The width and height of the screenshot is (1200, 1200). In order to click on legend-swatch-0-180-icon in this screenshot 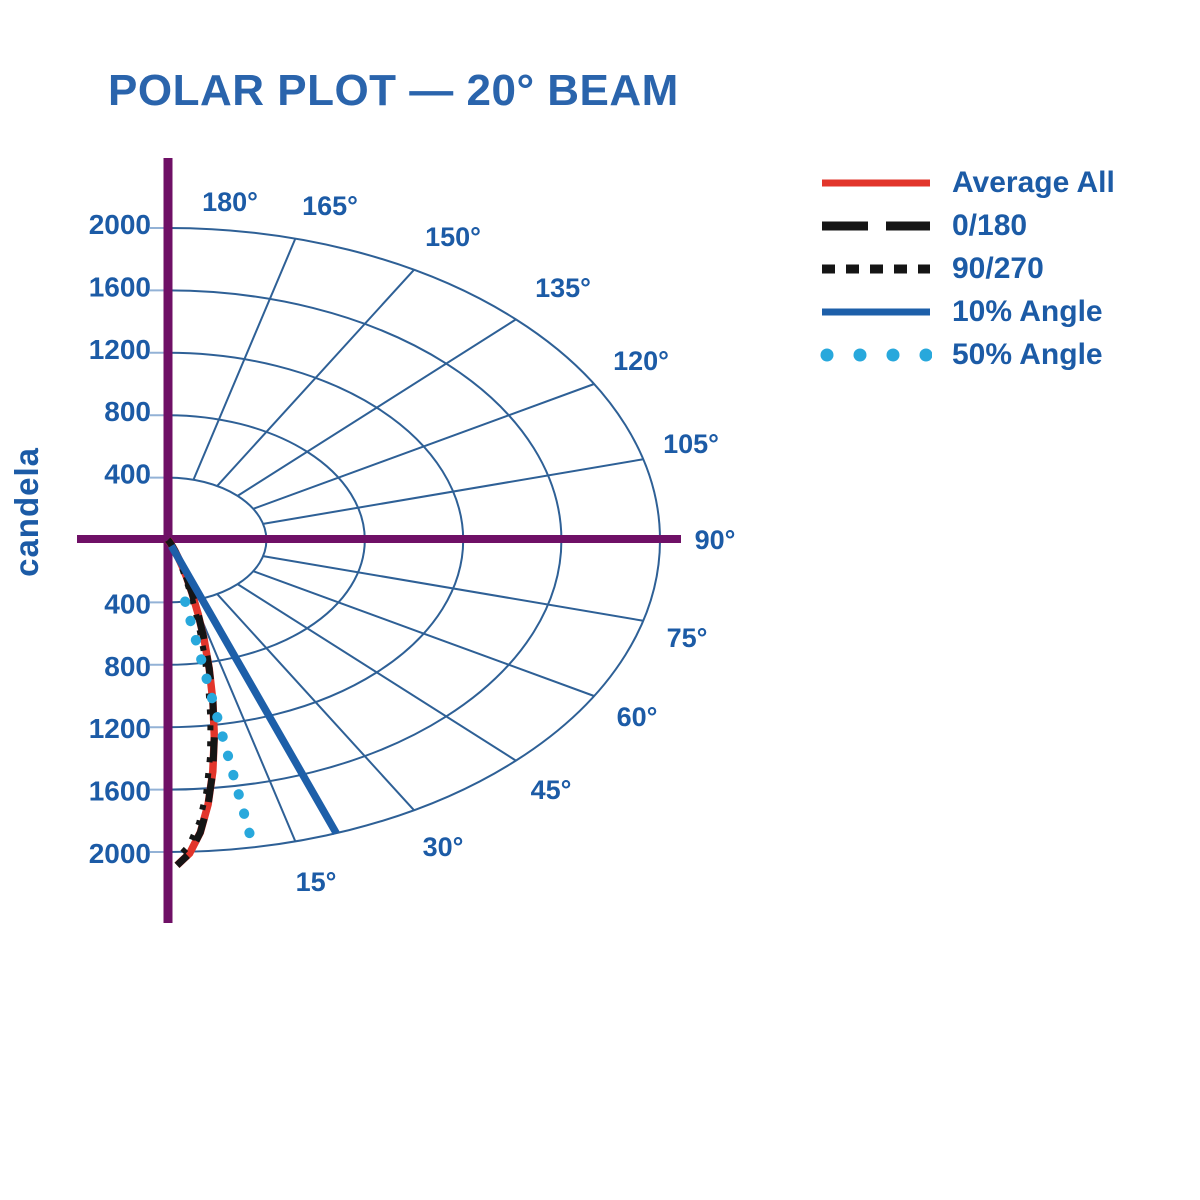, I will do `click(876, 226)`.